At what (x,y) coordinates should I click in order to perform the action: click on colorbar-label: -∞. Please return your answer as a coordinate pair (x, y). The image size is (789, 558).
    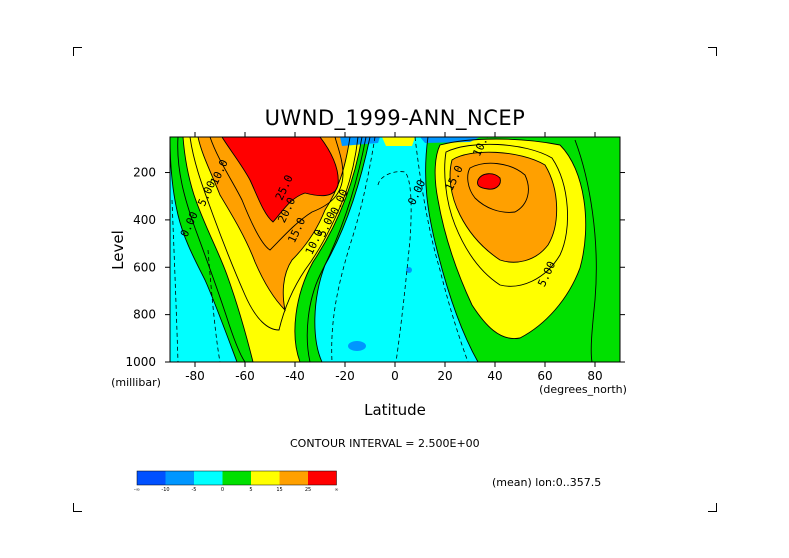
    Looking at the image, I should click on (137, 490).